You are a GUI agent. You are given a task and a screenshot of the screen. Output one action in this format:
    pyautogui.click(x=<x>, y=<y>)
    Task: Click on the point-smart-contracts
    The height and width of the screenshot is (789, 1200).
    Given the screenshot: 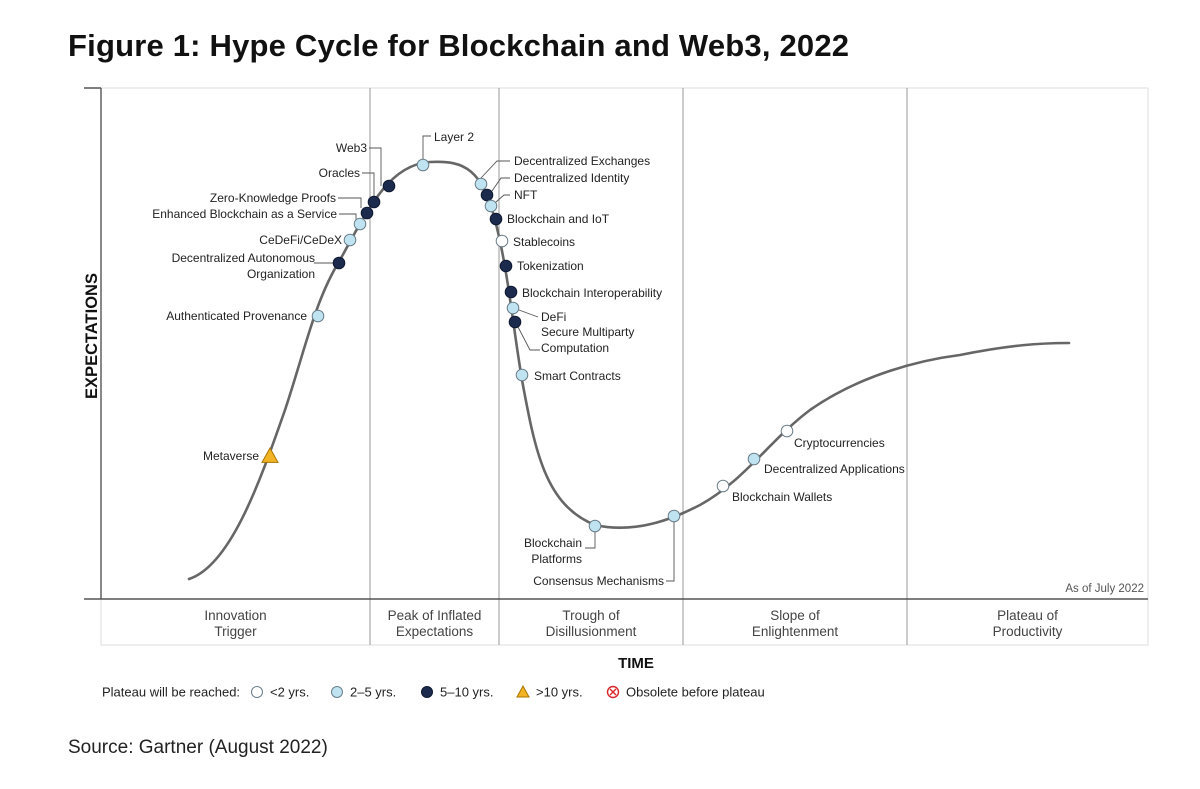 What is the action you would take?
    pyautogui.click(x=522, y=375)
    